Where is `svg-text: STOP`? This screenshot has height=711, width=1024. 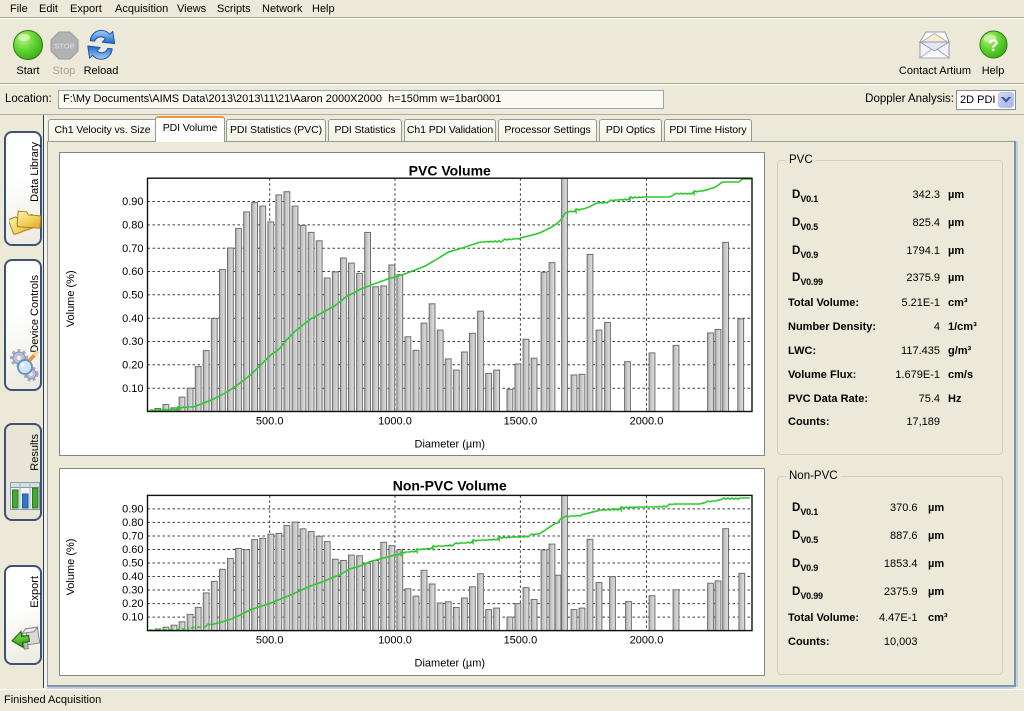
svg-text: STOP is located at coordinates (64, 46).